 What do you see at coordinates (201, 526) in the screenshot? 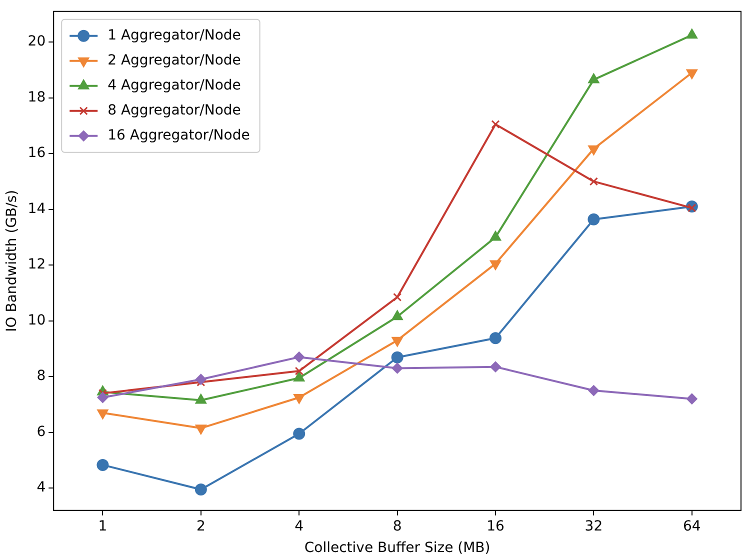
I see `x-tick-label: 2` at bounding box center [201, 526].